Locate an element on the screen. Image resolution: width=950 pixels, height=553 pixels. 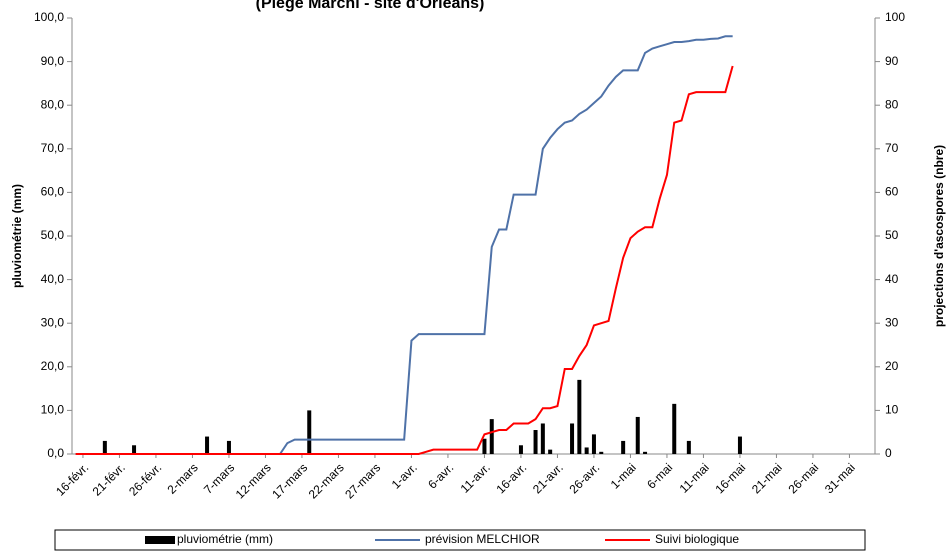
legend-label: prévision MELCHIOR is located at coordinates (482, 539).